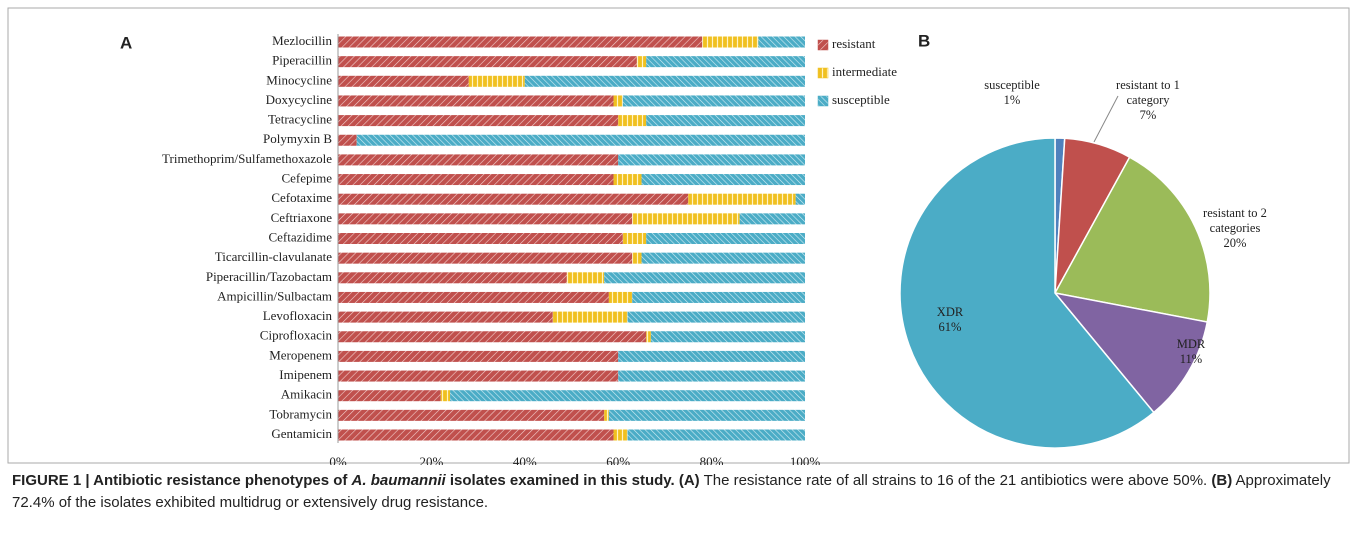  I want to click on pie-label: susceptible 1%, so click(1012, 93).